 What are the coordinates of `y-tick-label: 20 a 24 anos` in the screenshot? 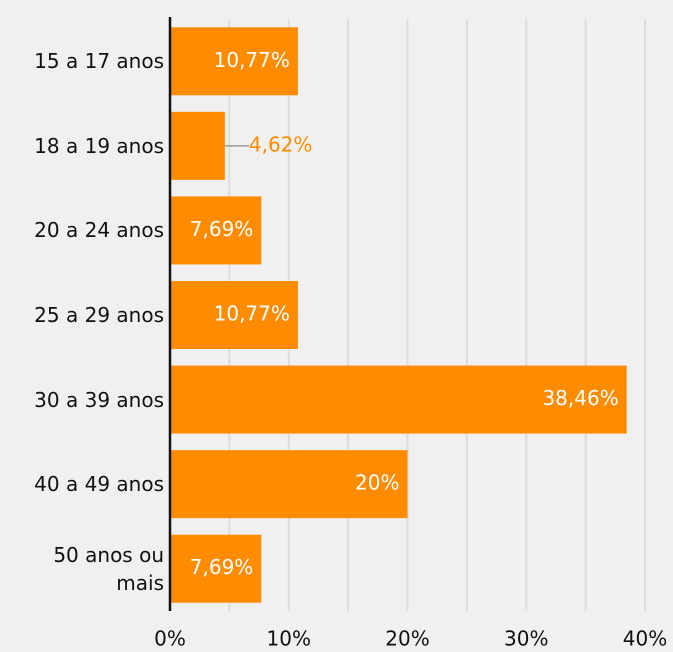 It's located at (99, 230).